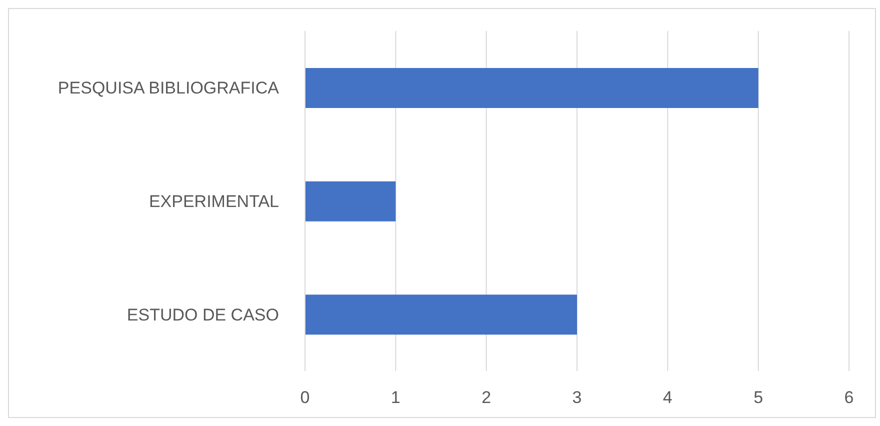 This screenshot has height=426, width=880. I want to click on x-tick-label: 3, so click(577, 398).